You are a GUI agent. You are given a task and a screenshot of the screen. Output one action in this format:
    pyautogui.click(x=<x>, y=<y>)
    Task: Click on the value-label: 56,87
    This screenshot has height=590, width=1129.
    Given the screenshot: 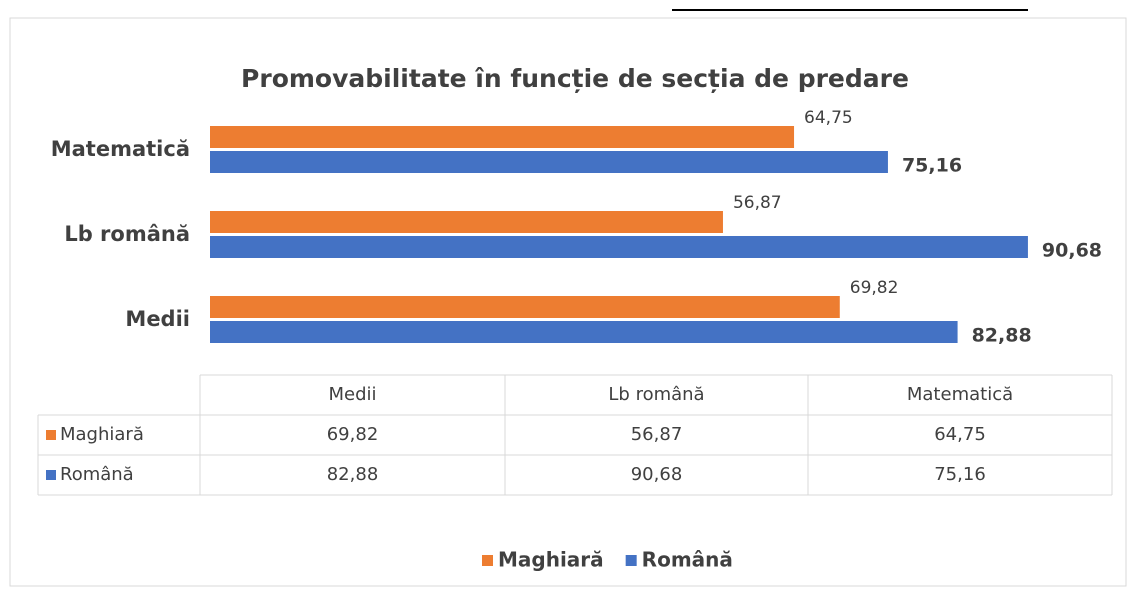 What is the action you would take?
    pyautogui.click(x=757, y=203)
    